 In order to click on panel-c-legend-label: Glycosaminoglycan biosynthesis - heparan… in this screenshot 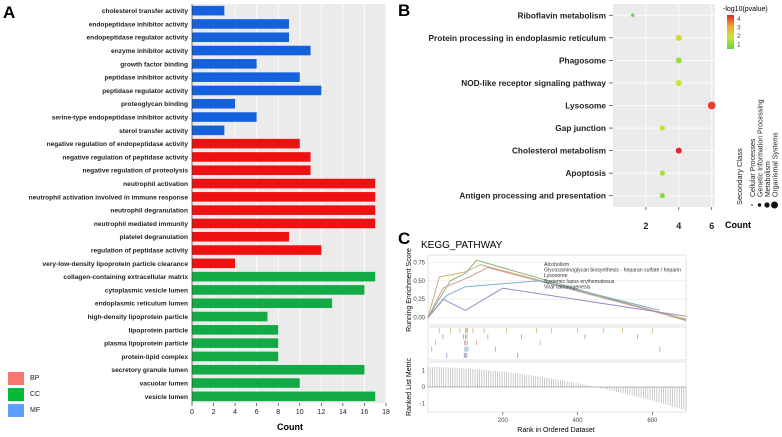, I will do `click(612, 271)`.